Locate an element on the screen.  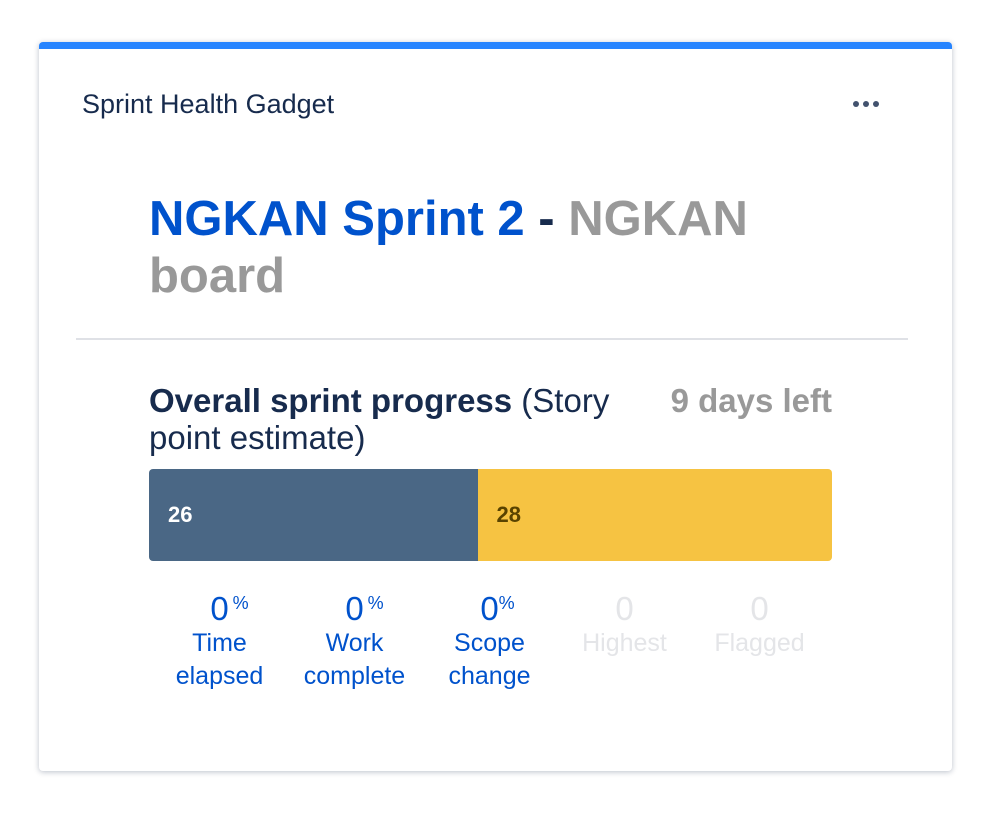
stat-highest: 0 Highest is located at coordinates (624, 625).